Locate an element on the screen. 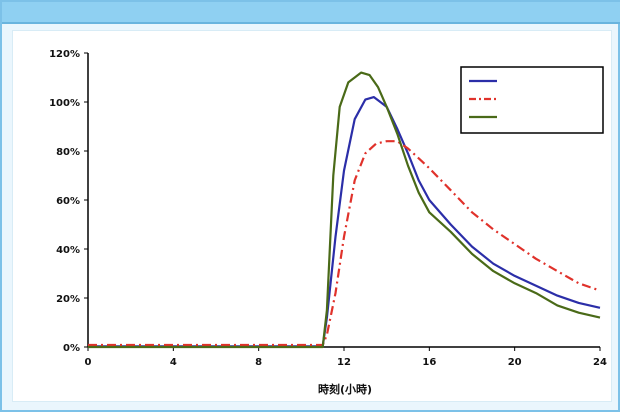 This screenshot has width=620, height=412. legend-box is located at coordinates (532, 100).